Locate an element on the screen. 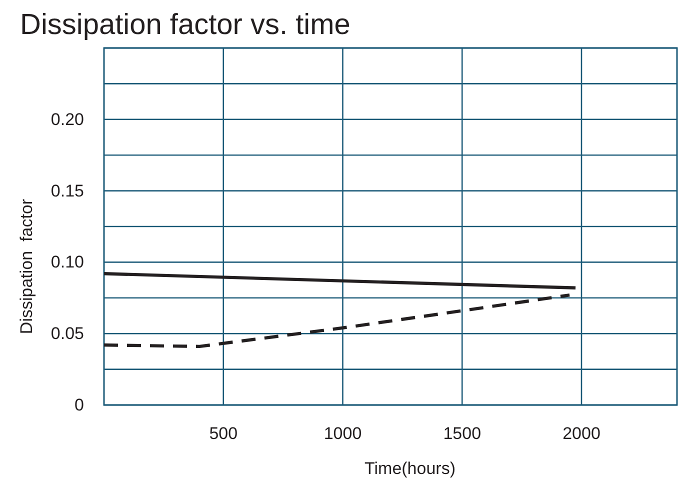 This screenshot has height=484, width=679. x-tick-label: 1500 is located at coordinates (462, 434).